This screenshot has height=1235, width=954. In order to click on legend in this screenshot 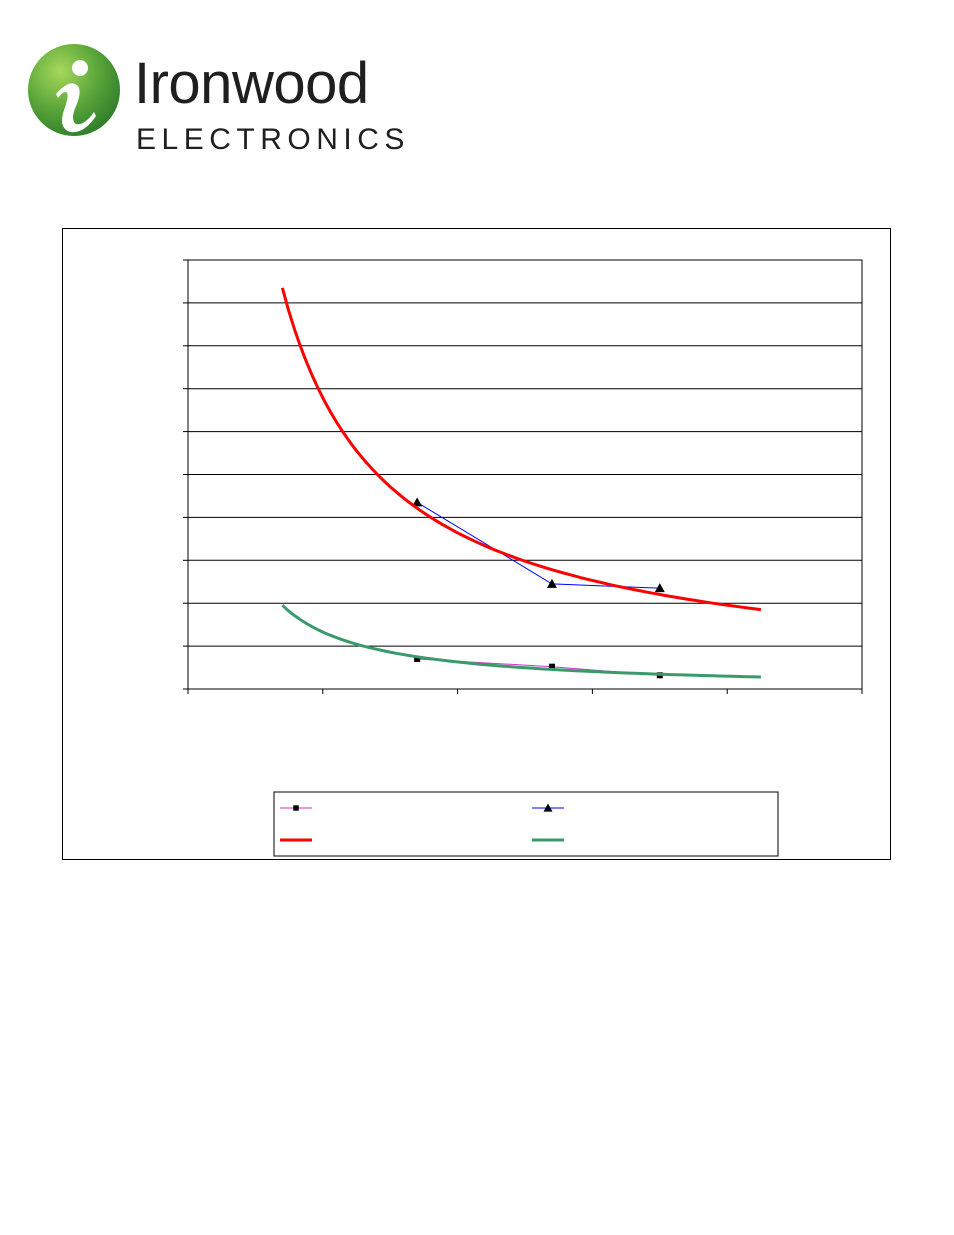, I will do `click(526, 824)`.